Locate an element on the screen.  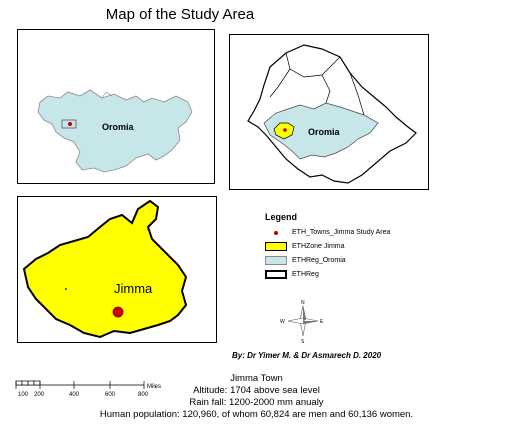
compass-rose-icon: N S E W is located at coordinates (302, 322).